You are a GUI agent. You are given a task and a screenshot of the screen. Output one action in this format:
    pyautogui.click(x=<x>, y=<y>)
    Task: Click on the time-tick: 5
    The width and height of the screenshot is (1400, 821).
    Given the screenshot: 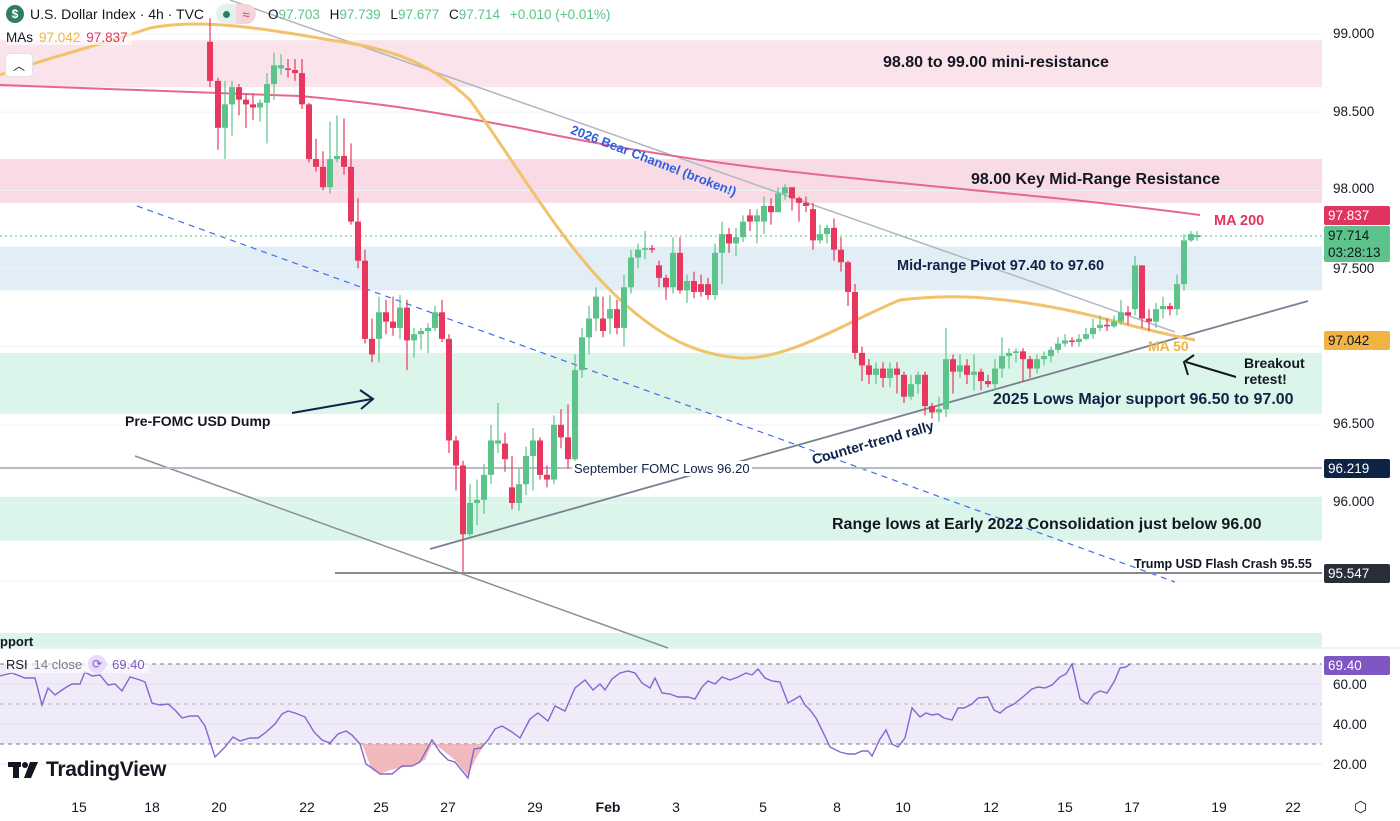 What is the action you would take?
    pyautogui.click(x=763, y=807)
    